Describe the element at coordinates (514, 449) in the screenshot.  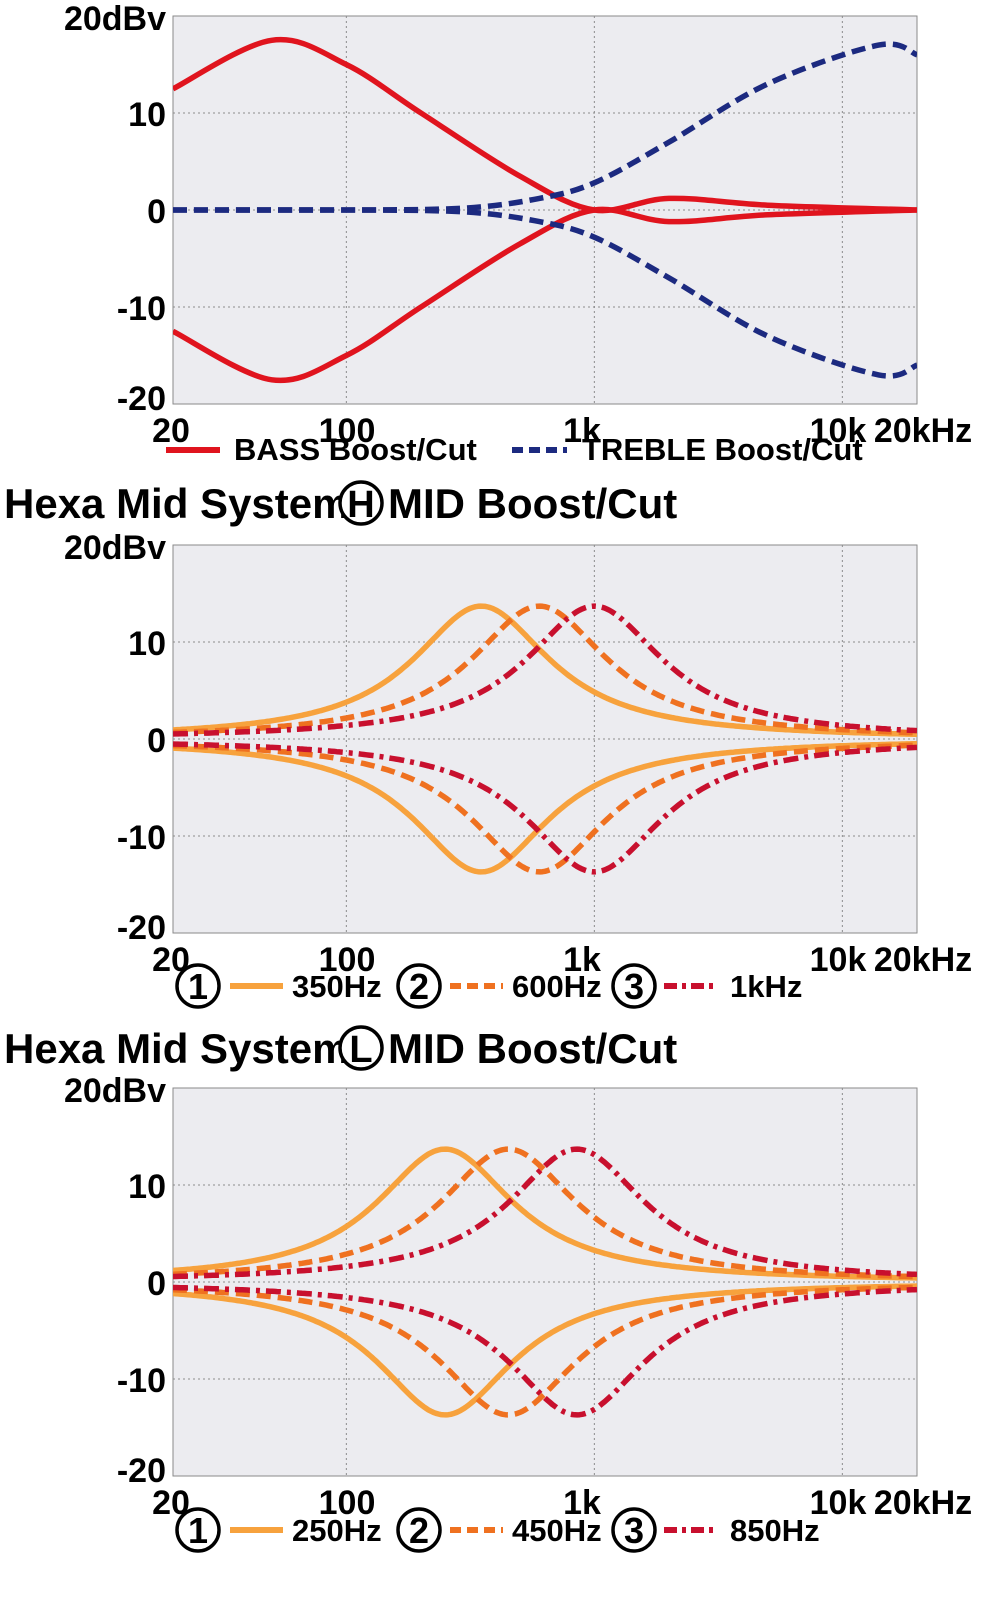
I see `legend: BASS Boost/Cut TREBLE Boost/Cut` at that location.